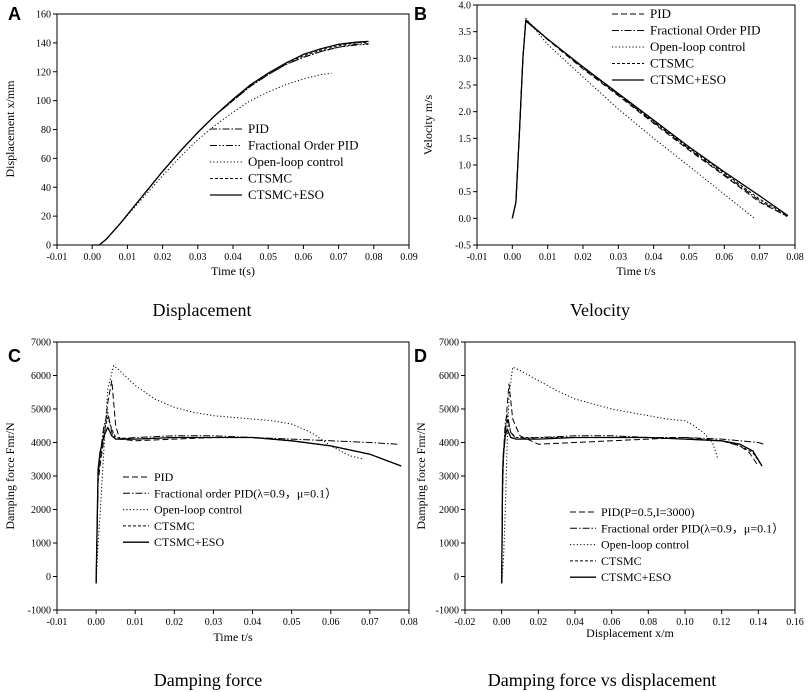  What do you see at coordinates (449, 544) in the screenshot?
I see `y-tick-label: 1000` at bounding box center [449, 544].